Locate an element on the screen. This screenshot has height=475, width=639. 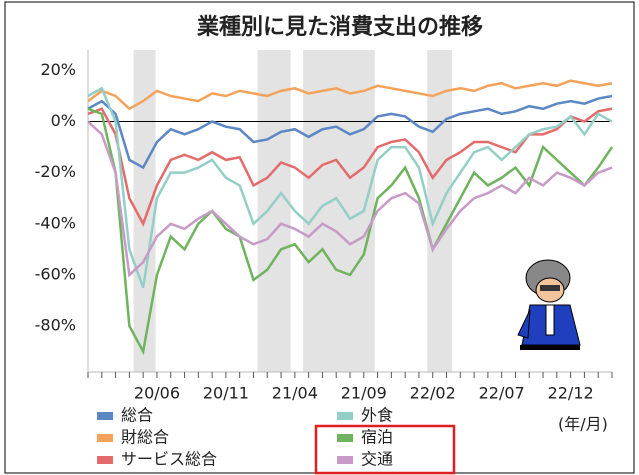
x-tick-label: 20/11 is located at coordinates (226, 393).